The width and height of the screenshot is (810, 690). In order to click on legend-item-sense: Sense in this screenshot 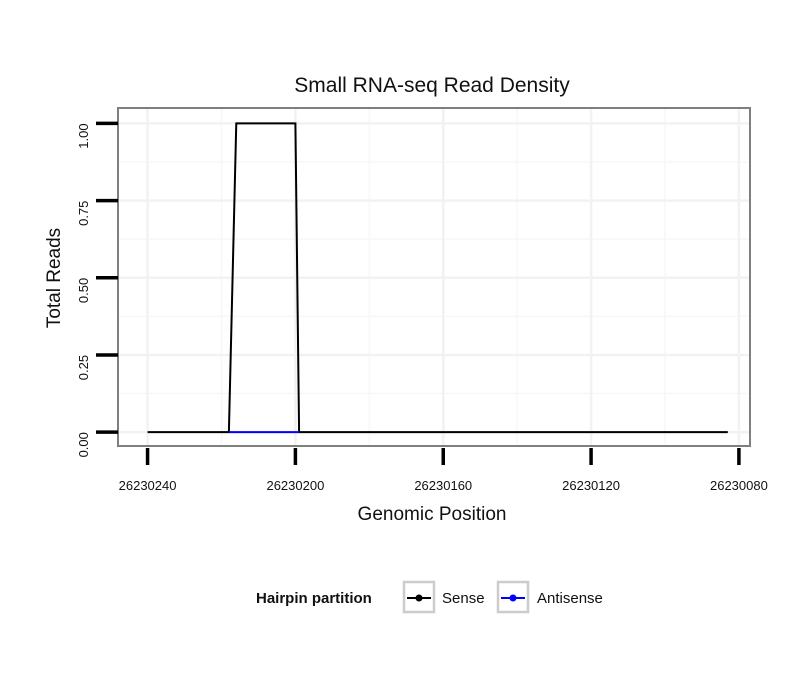, I will do `click(443, 597)`.